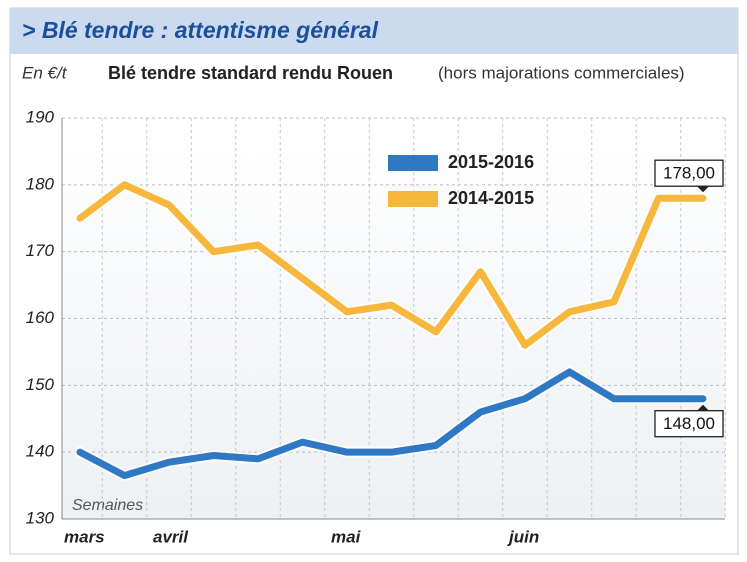  What do you see at coordinates (40, 317) in the screenshot?
I see `y-tick-label: 160` at bounding box center [40, 317].